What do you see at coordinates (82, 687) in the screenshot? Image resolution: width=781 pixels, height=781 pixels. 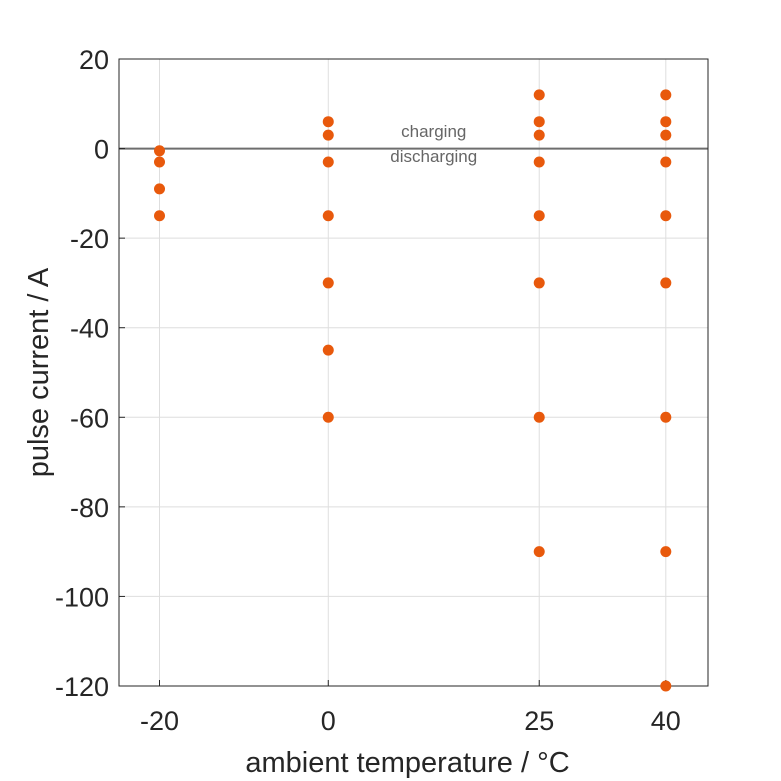 I see `y-tick-label: -120` at bounding box center [82, 687].